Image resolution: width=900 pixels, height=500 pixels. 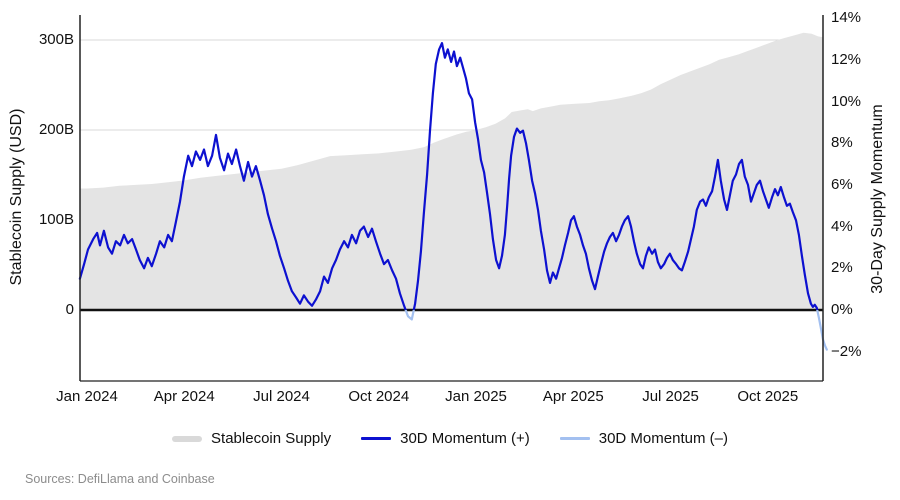 What do you see at coordinates (663, 438) in the screenshot?
I see `legend-label: 30D Momentum (–)` at bounding box center [663, 438].